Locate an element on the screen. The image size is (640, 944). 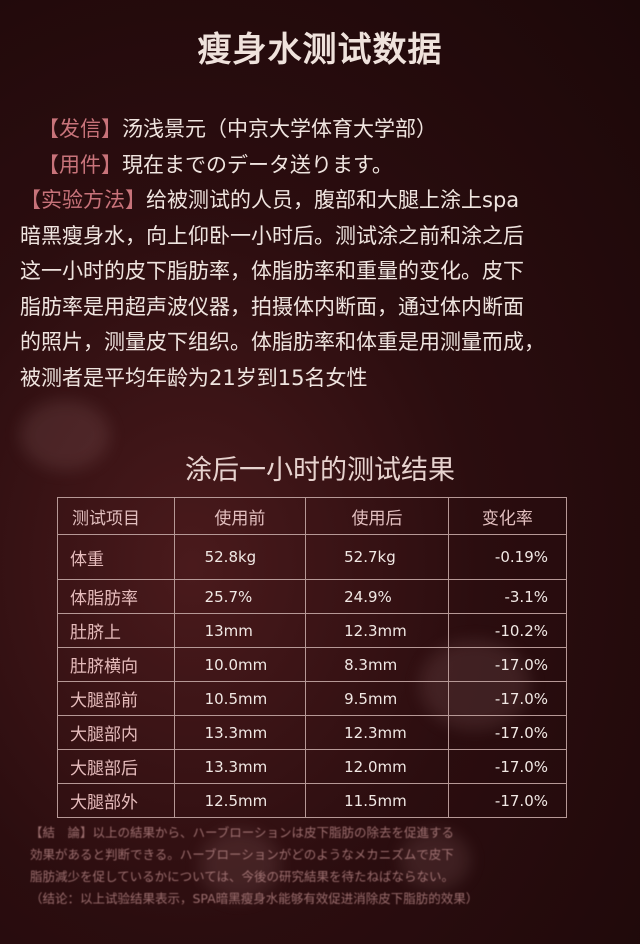
method-line: 被测者是平均年龄为21岁到15名女性 is located at coordinates (194, 377).